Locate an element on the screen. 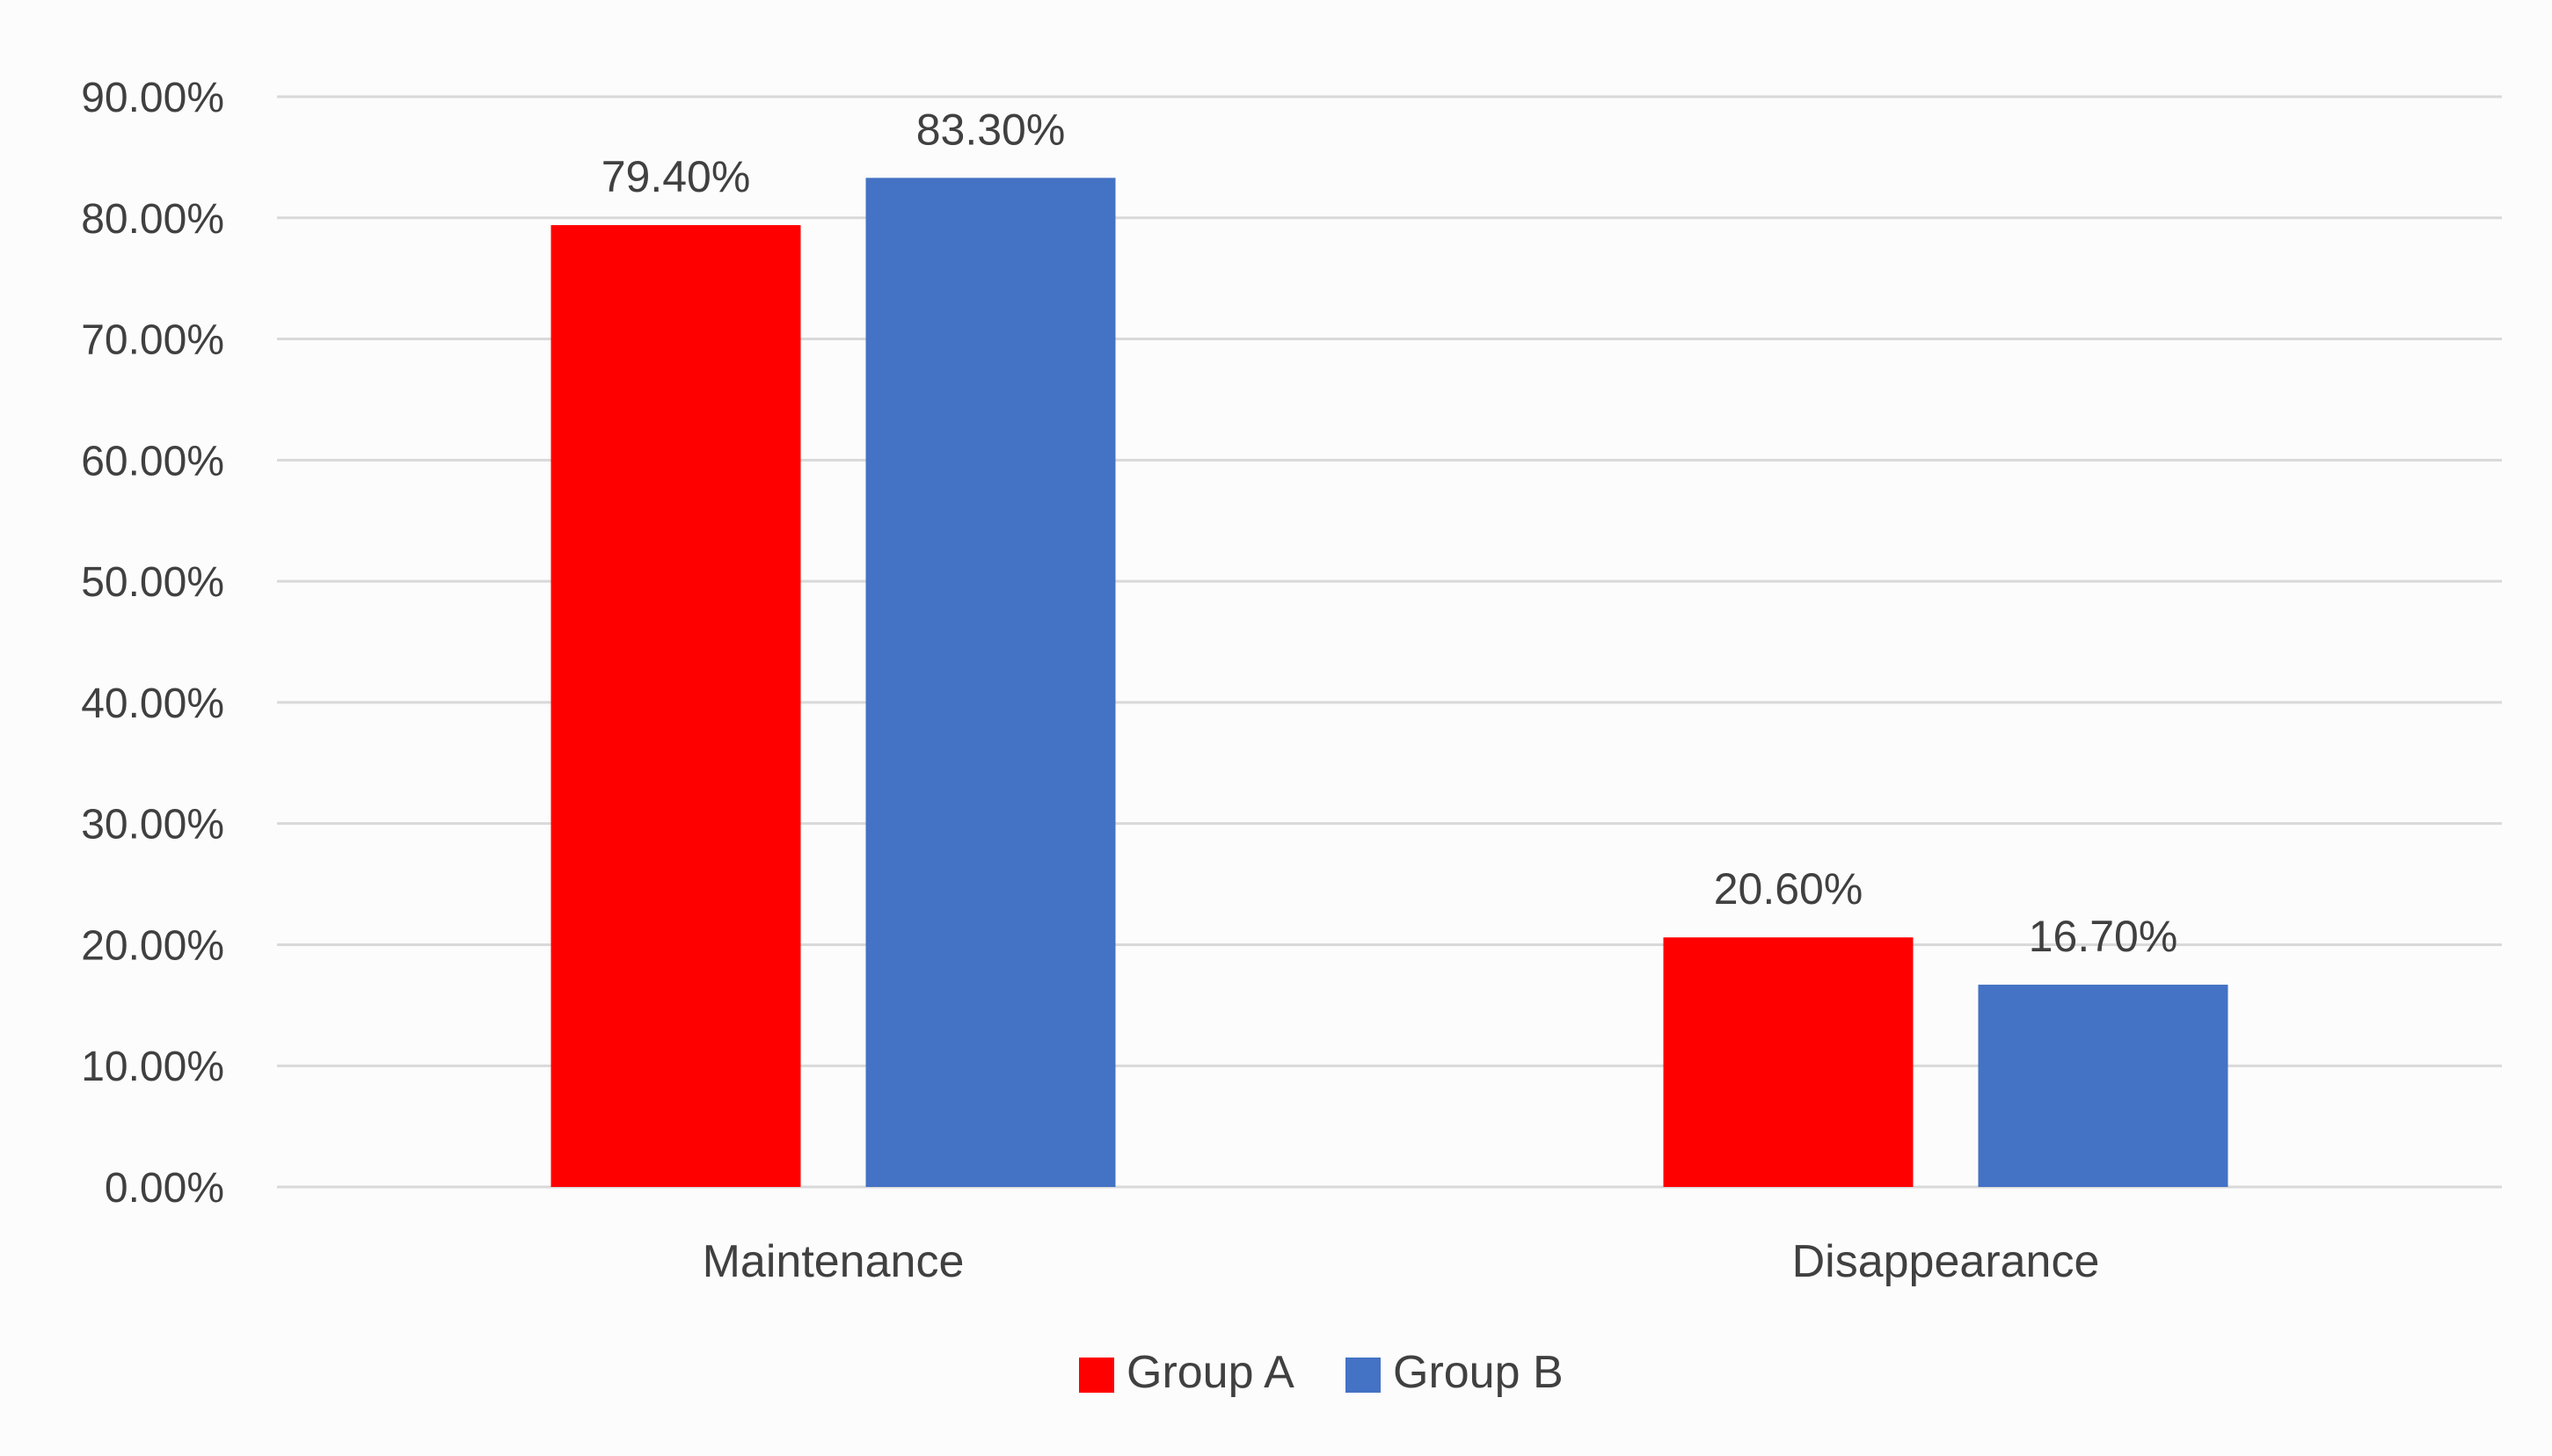 This screenshot has height=1456, width=2552. legend-item: Group A is located at coordinates (1187, 1372).